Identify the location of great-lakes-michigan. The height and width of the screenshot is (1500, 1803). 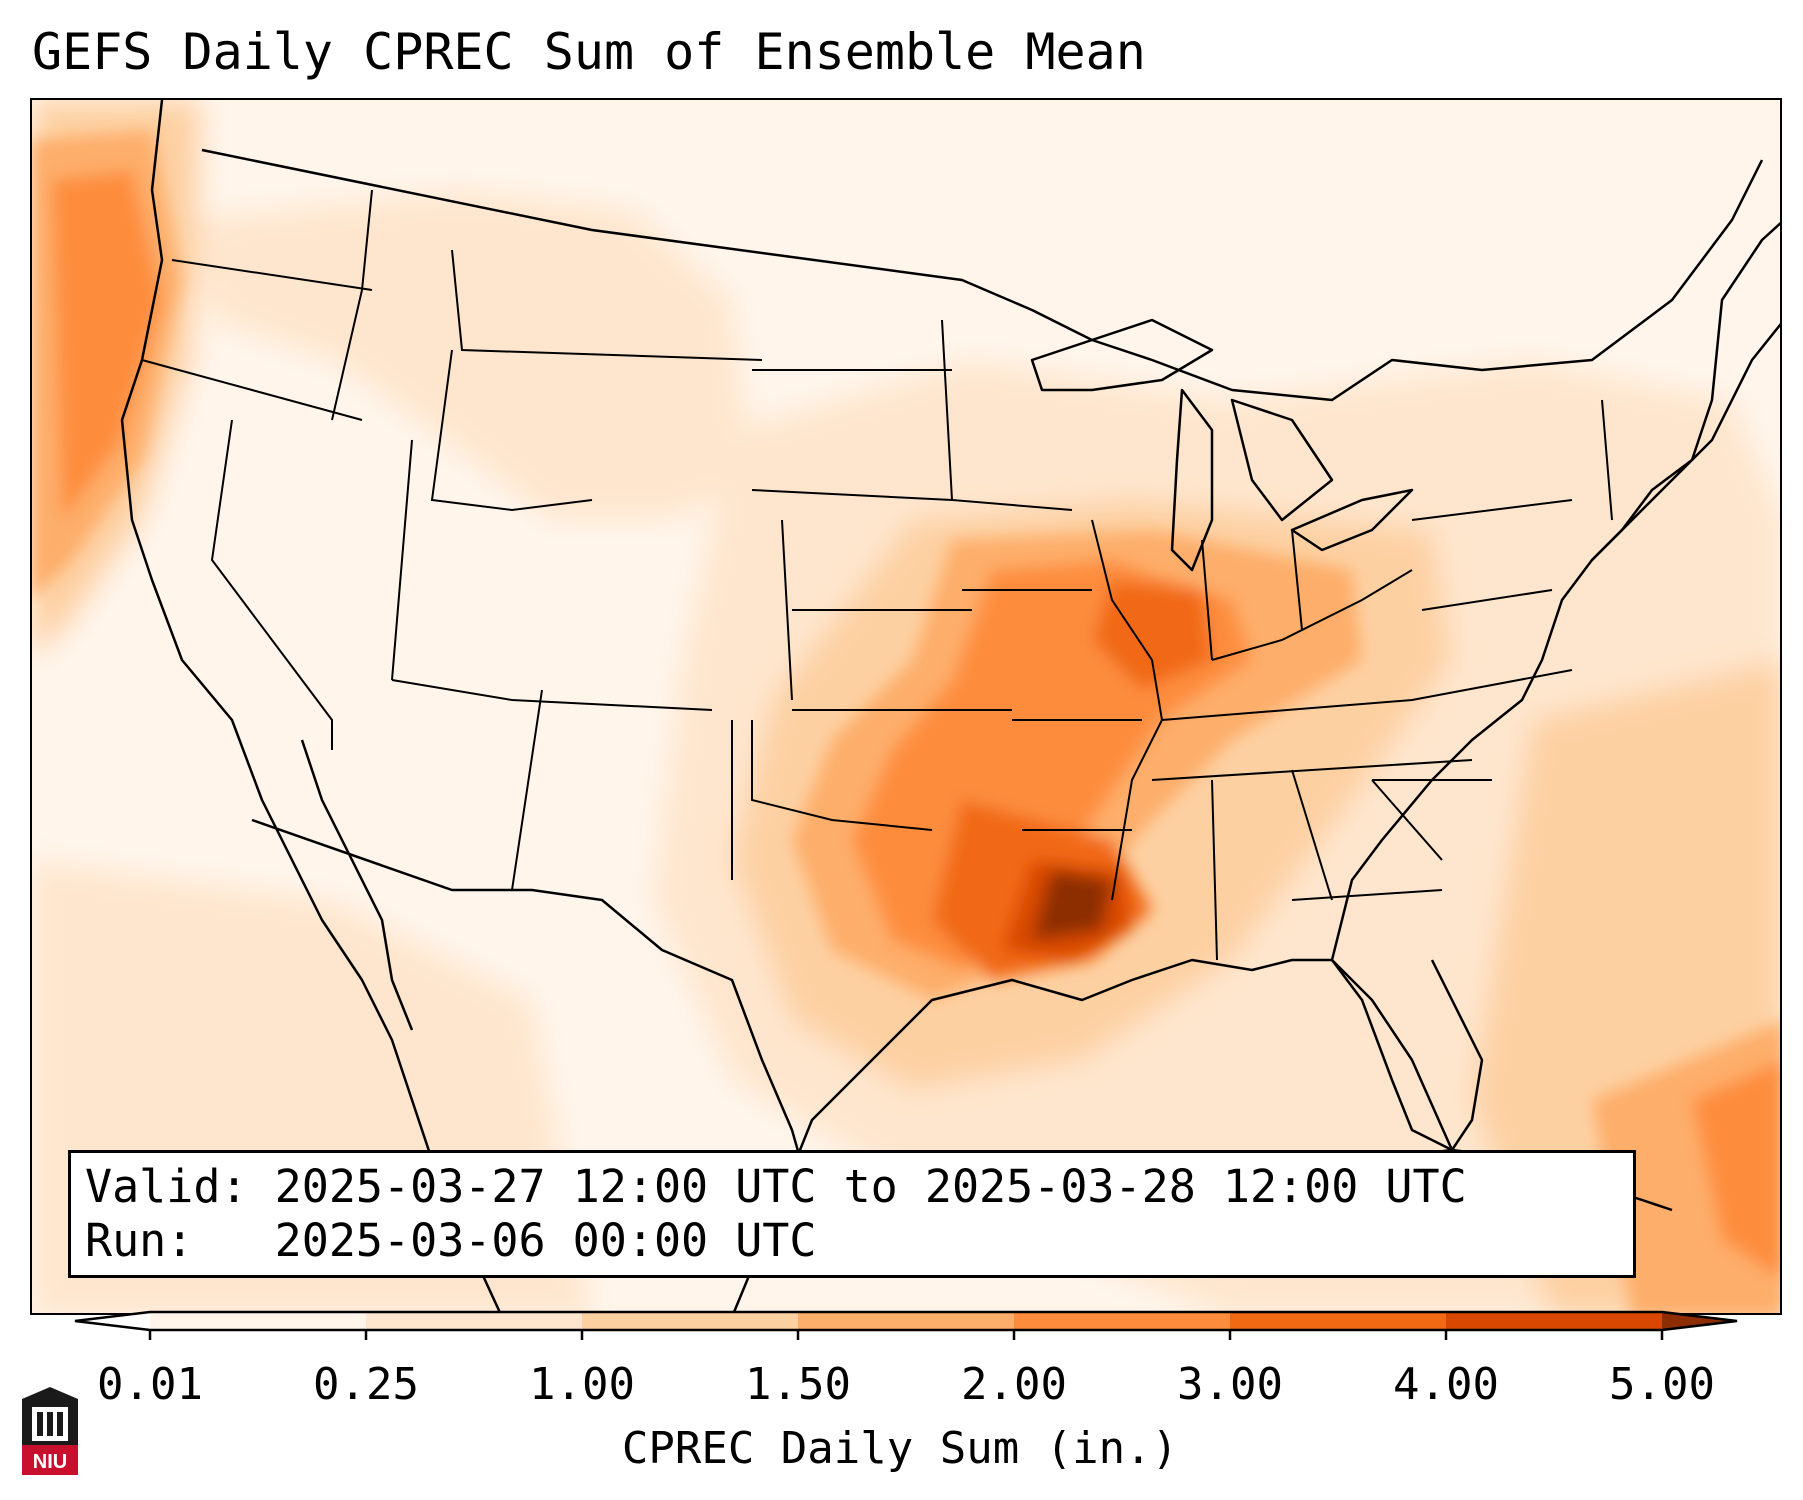
(1192, 480).